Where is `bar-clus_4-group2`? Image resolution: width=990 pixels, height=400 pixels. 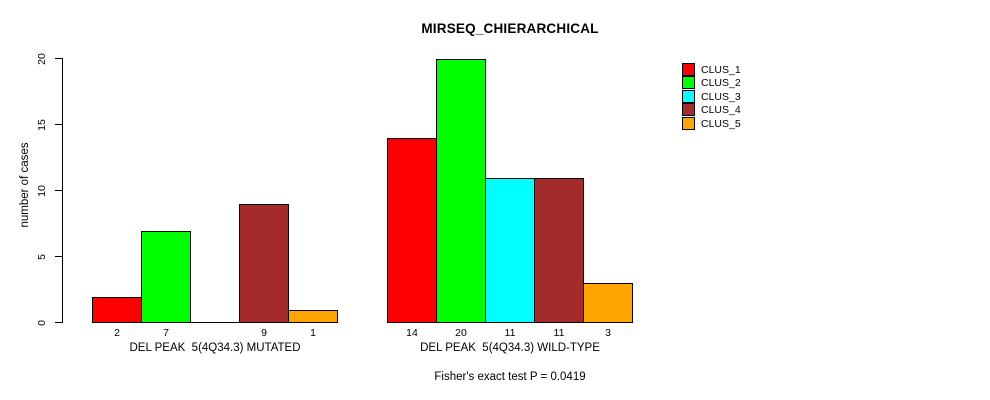
bar-clus_4-group2 is located at coordinates (559, 250).